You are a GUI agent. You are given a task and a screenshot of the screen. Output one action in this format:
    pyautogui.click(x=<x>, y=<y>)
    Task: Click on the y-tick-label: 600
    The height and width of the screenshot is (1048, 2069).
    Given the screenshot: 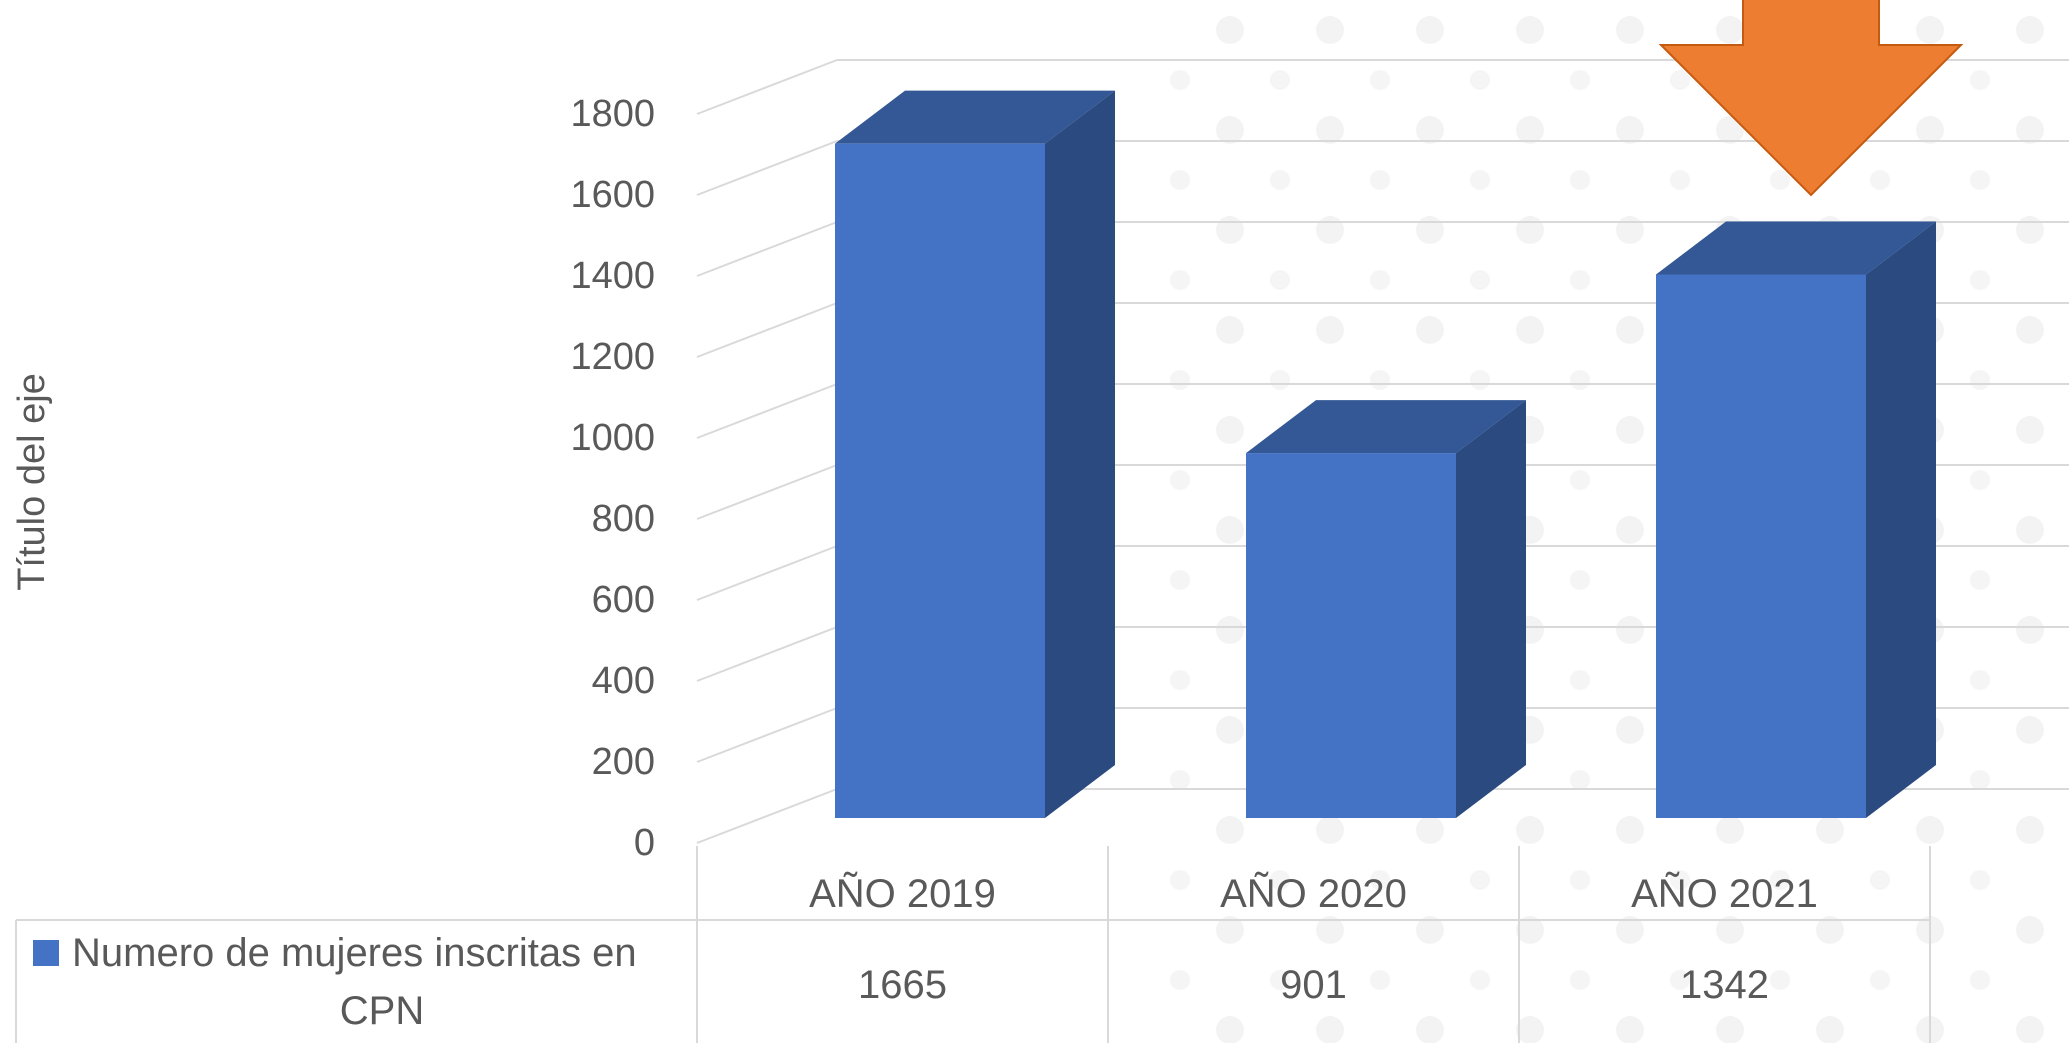 What is the action you would take?
    pyautogui.click(x=623, y=600)
    